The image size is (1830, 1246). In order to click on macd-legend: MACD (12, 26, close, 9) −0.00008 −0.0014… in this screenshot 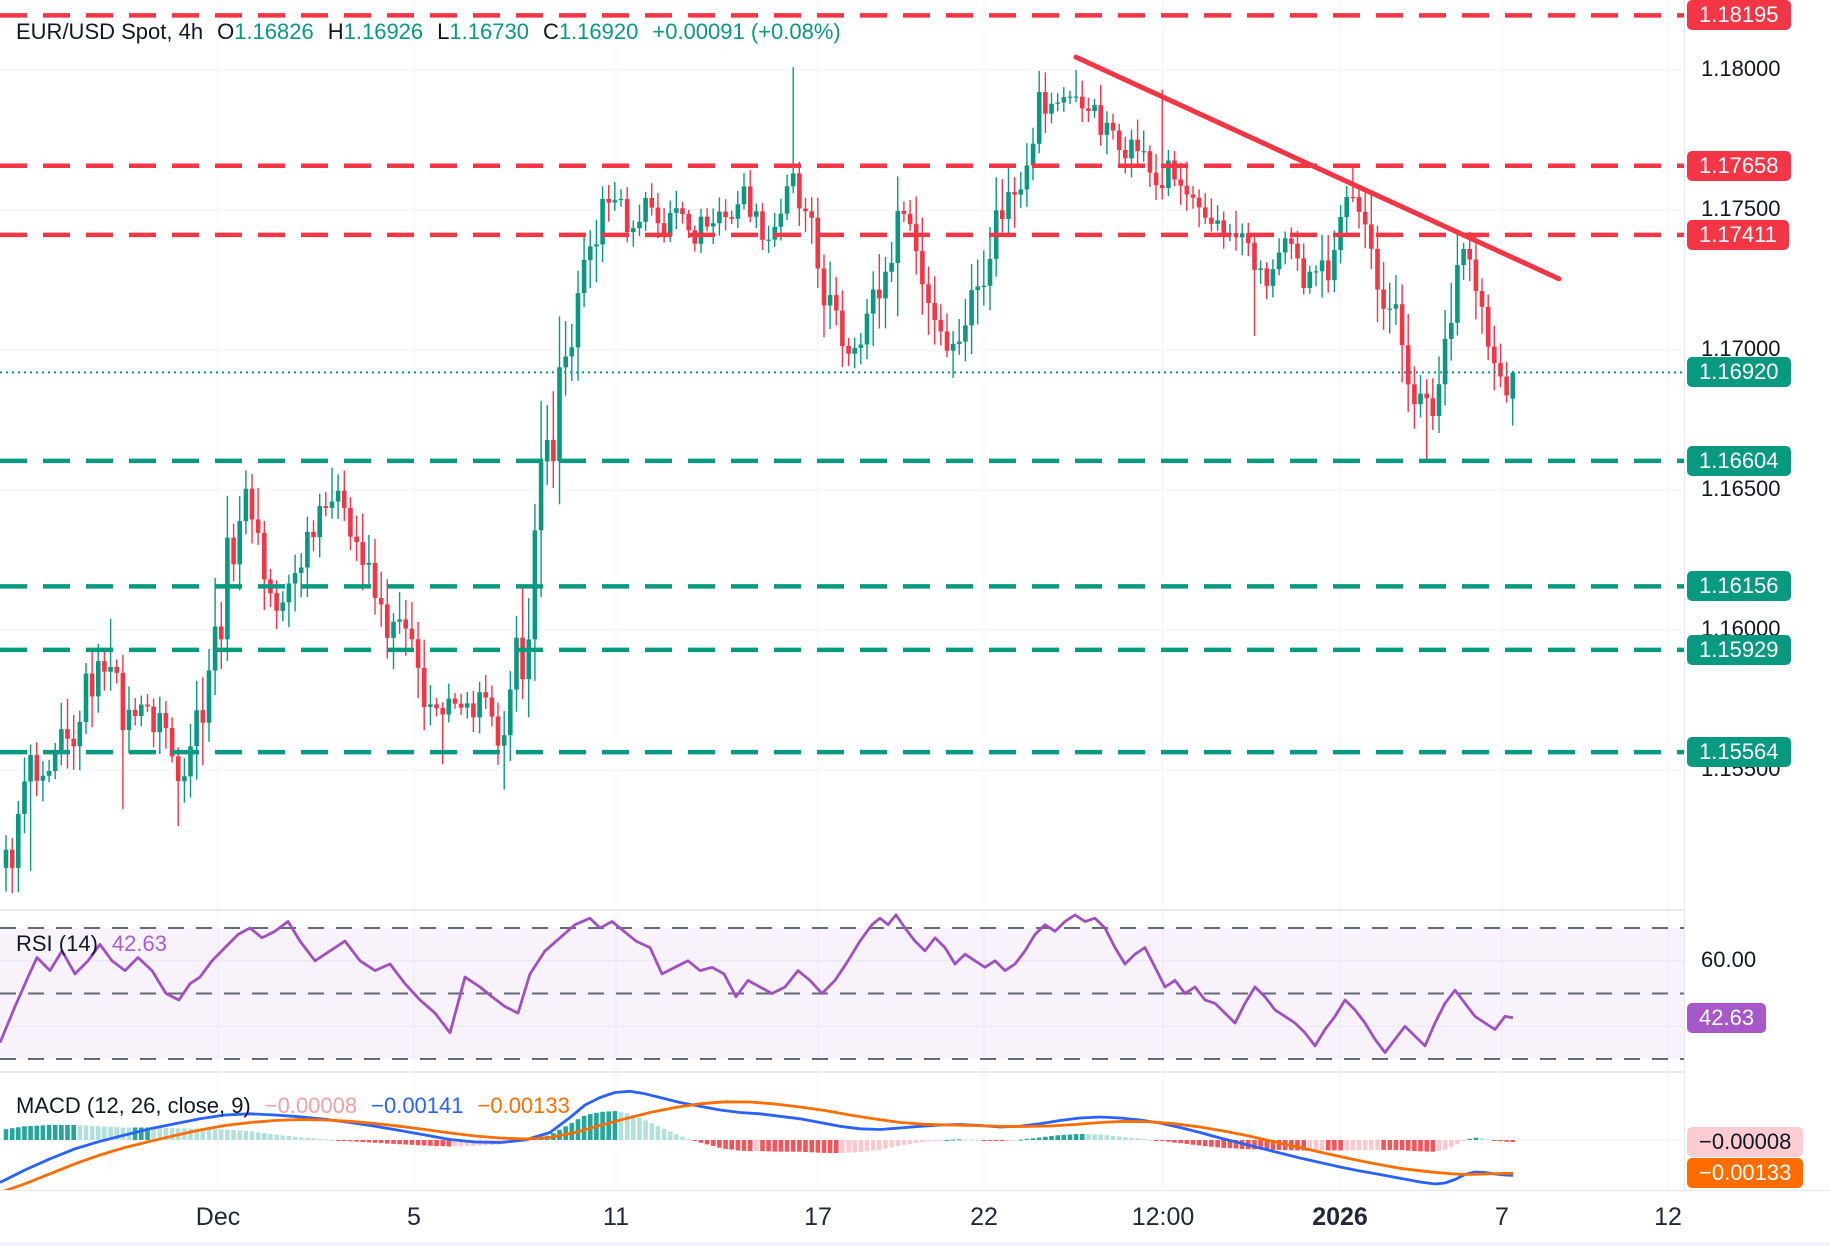, I will do `click(293, 1106)`.